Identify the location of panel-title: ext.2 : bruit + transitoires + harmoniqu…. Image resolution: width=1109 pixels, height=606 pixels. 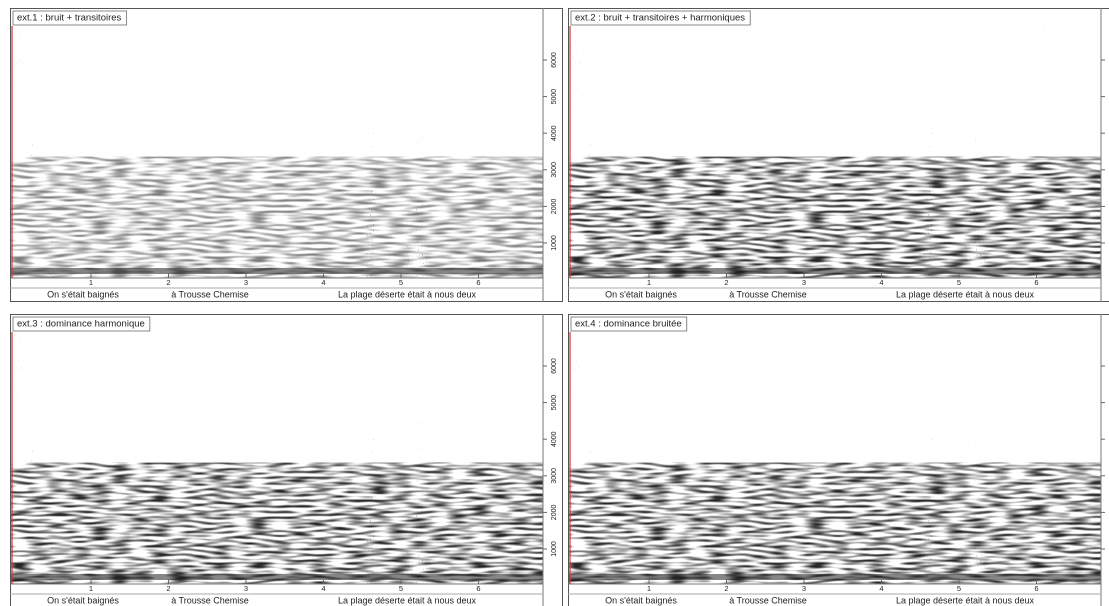
(660, 18).